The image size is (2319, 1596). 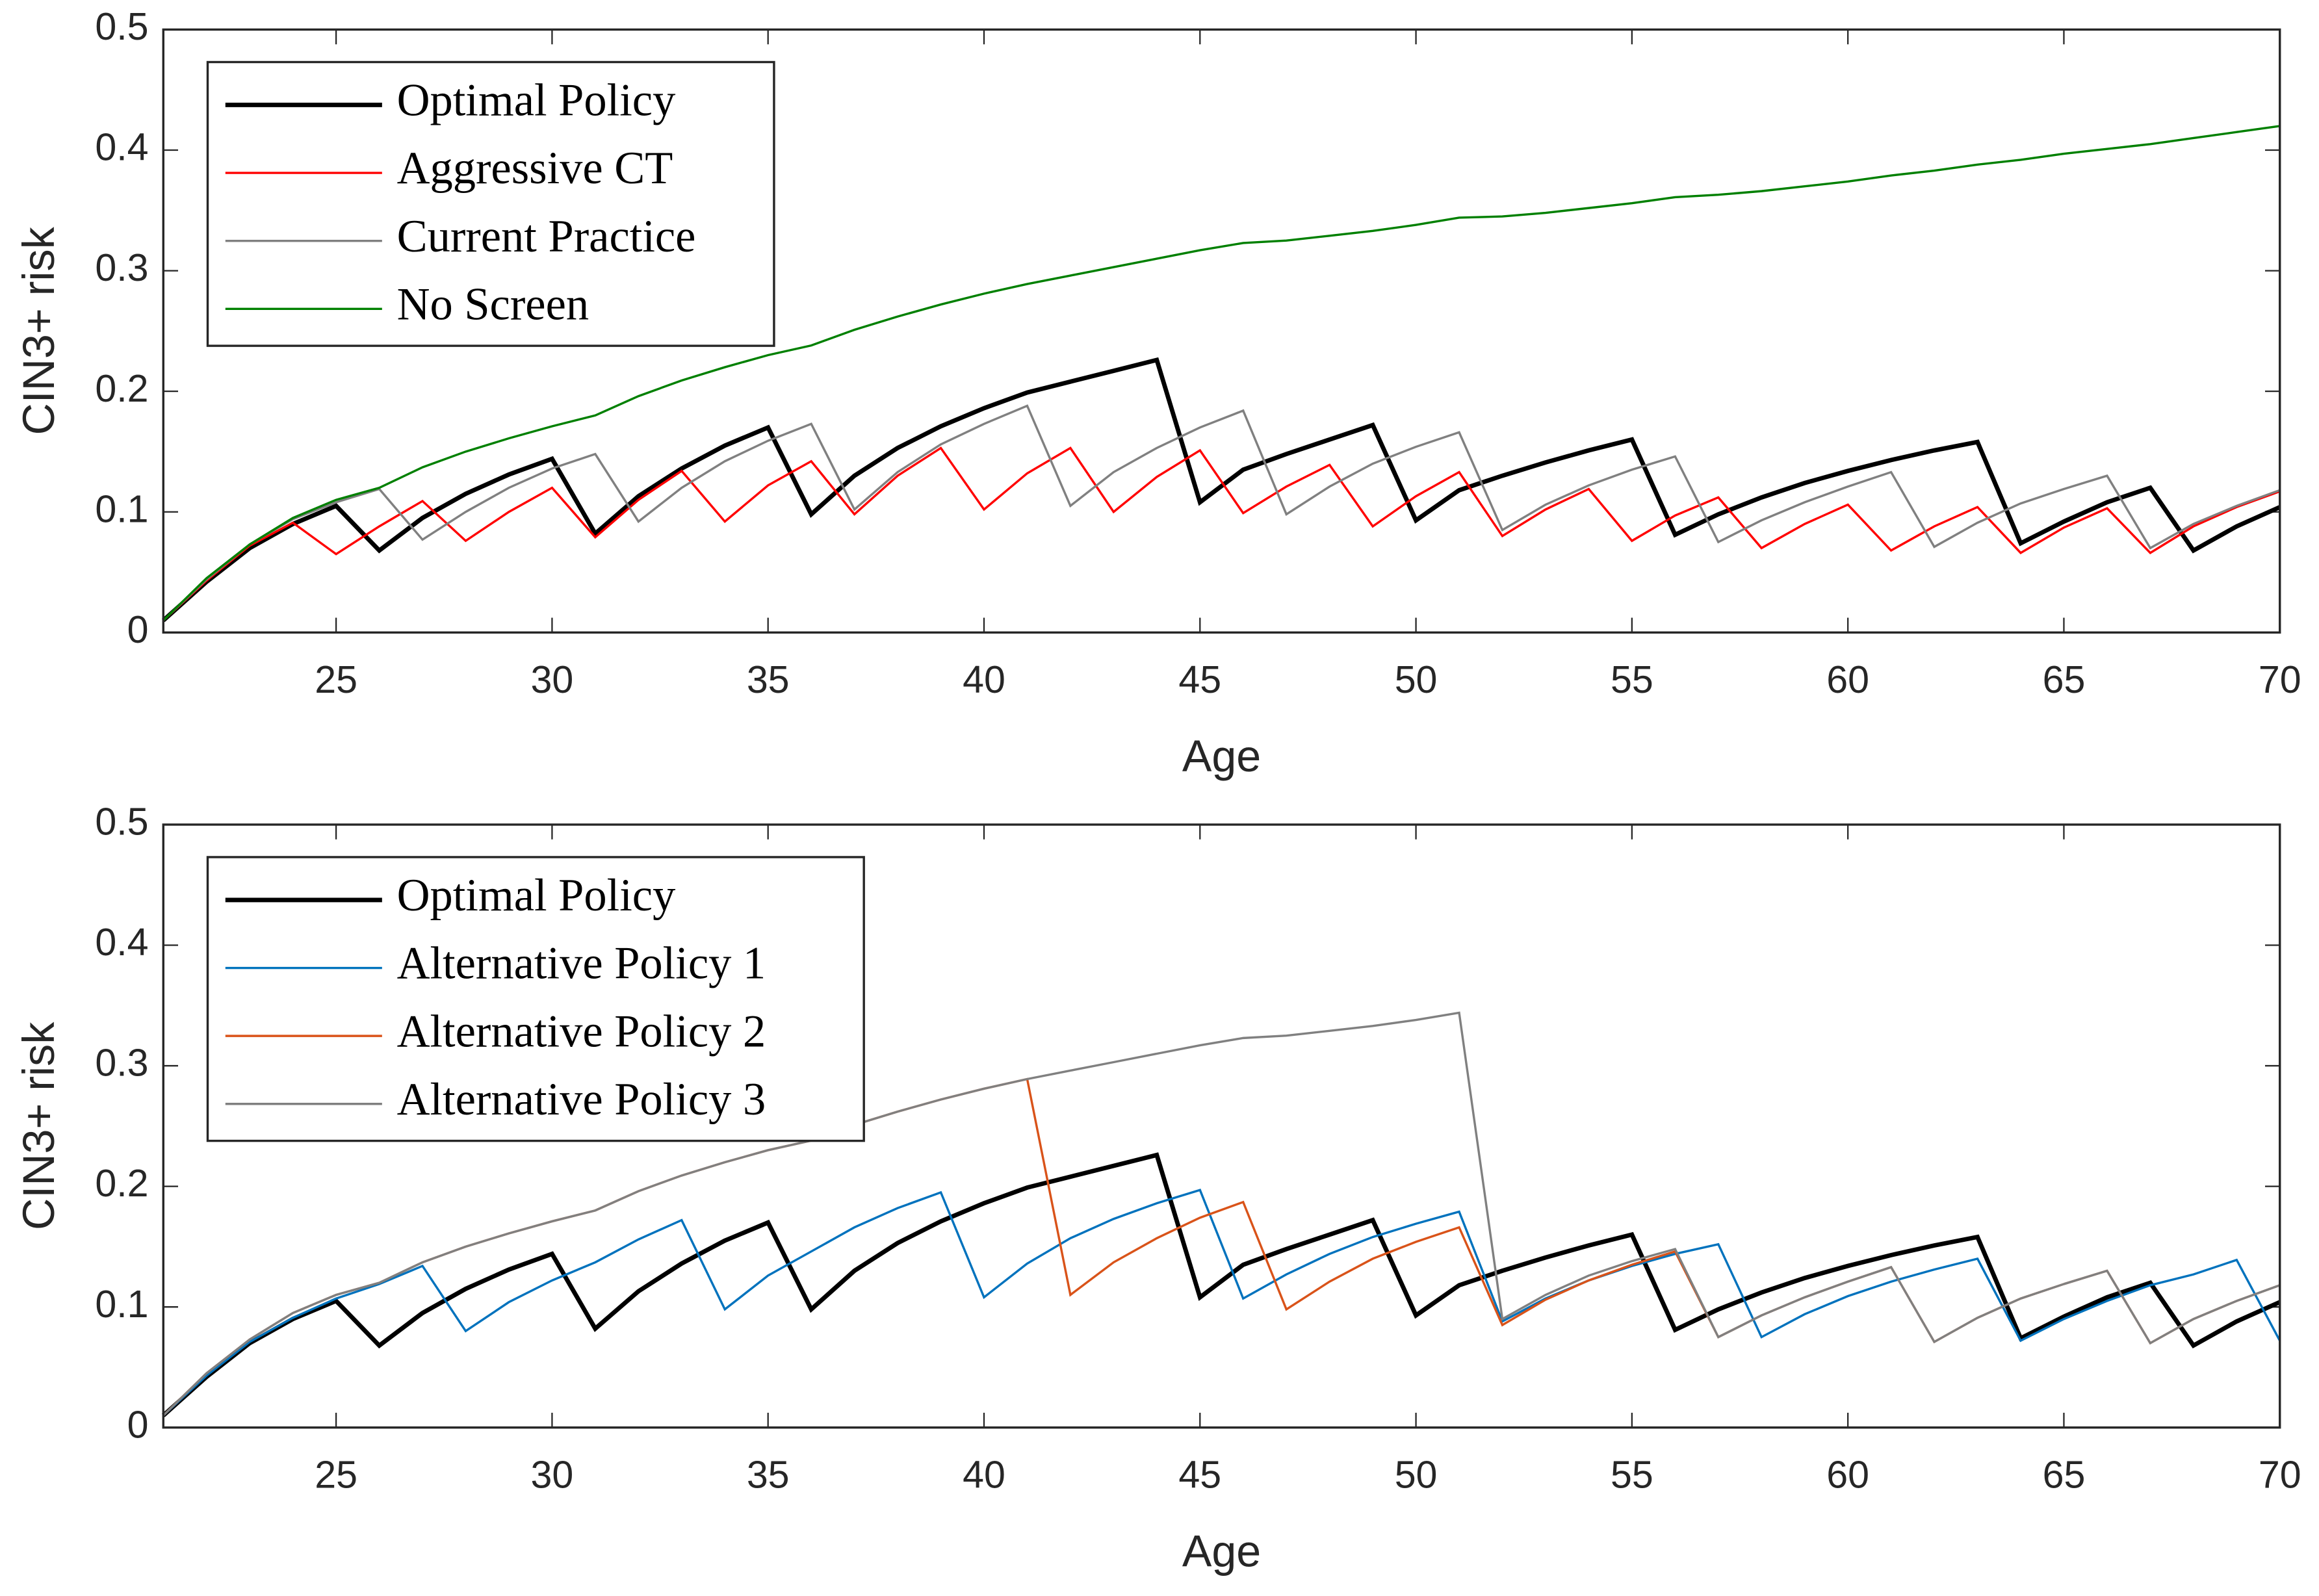 I want to click on legend-label: No Screen, so click(x=493, y=304).